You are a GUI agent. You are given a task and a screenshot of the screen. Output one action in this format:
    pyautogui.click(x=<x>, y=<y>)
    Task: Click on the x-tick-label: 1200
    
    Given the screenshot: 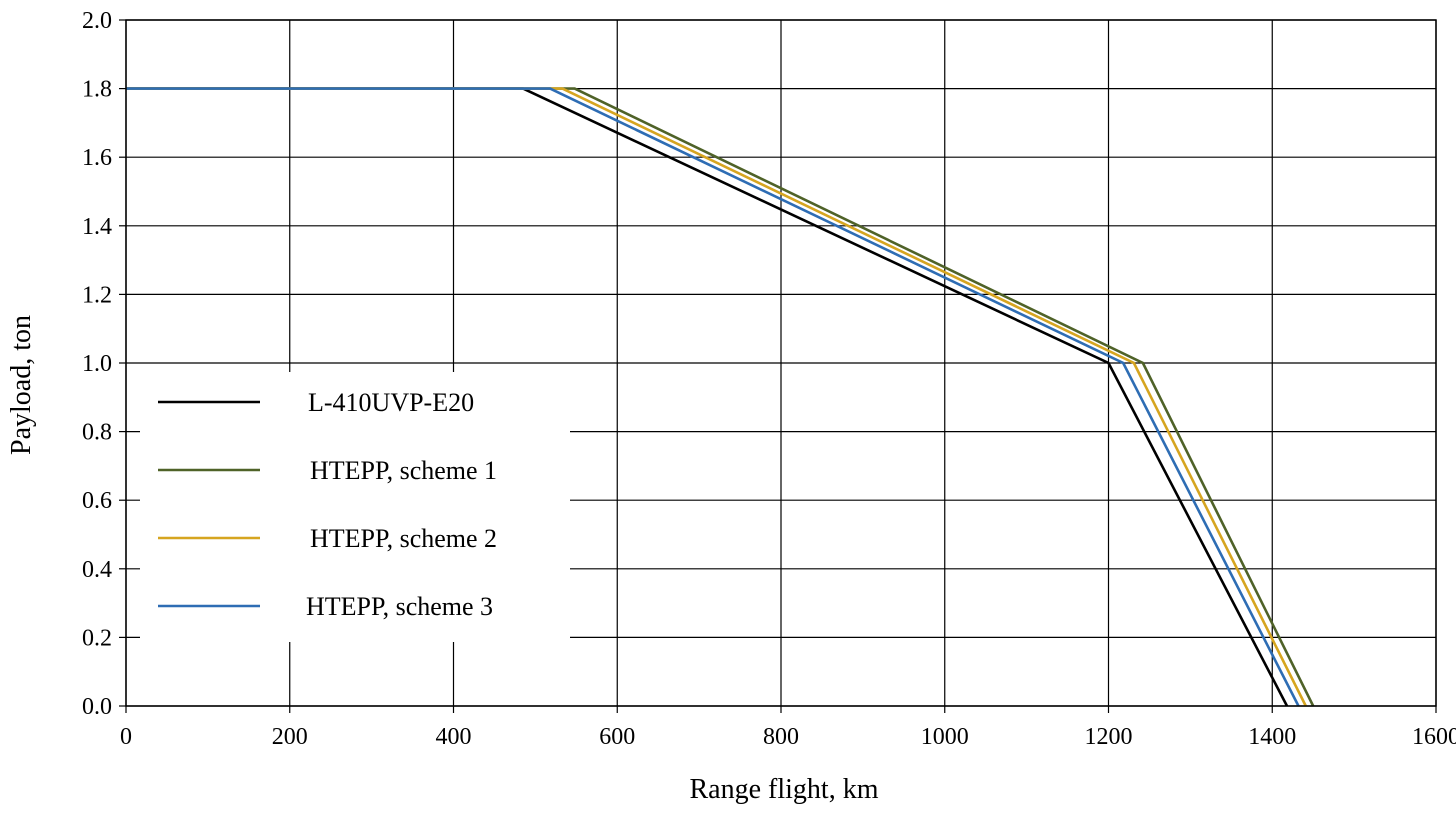 What is the action you would take?
    pyautogui.click(x=1109, y=737)
    